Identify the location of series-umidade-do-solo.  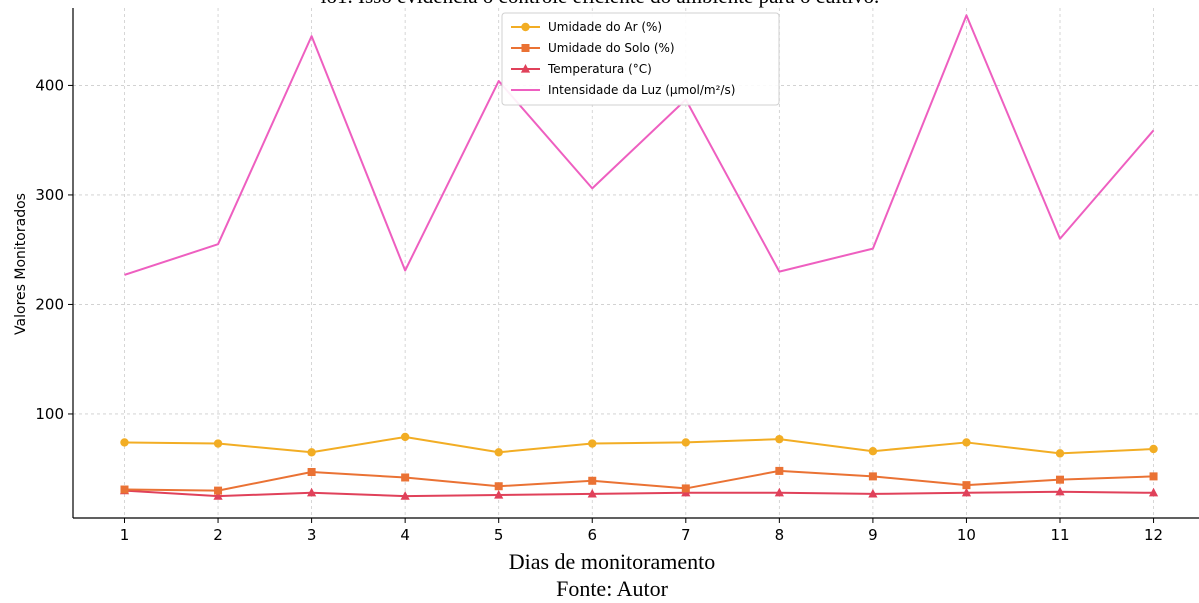
(639, 480).